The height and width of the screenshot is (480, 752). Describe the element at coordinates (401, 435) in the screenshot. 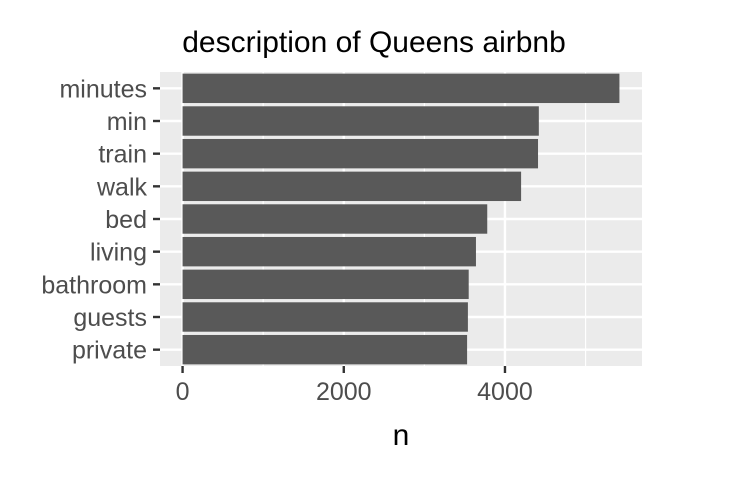

I see `x-axis-label: n` at that location.